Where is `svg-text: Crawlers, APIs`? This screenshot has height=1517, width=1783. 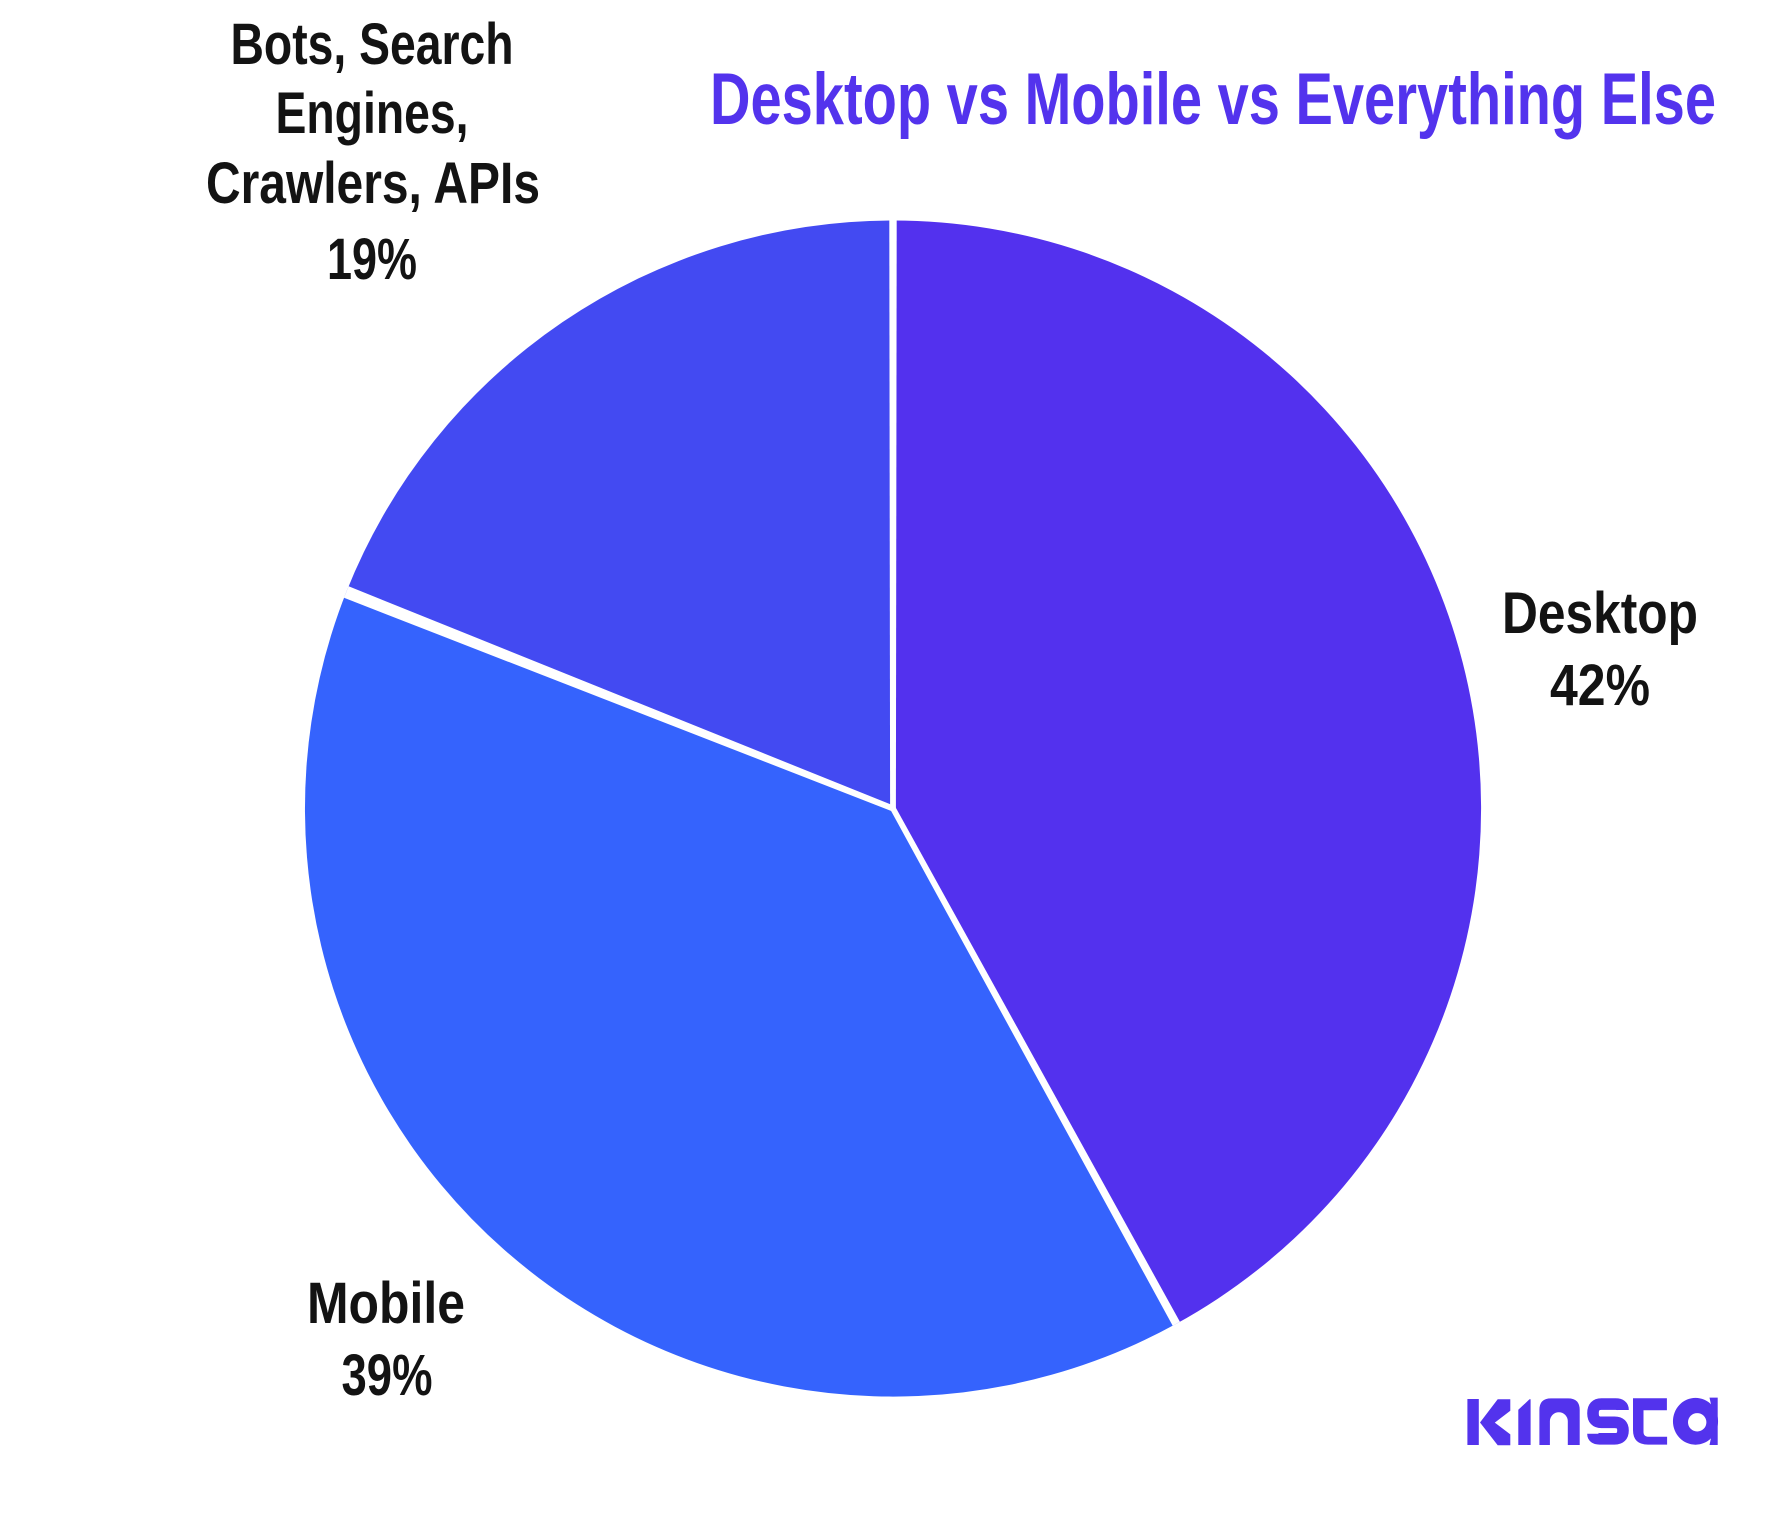 svg-text: Crawlers, APIs is located at coordinates (373, 183).